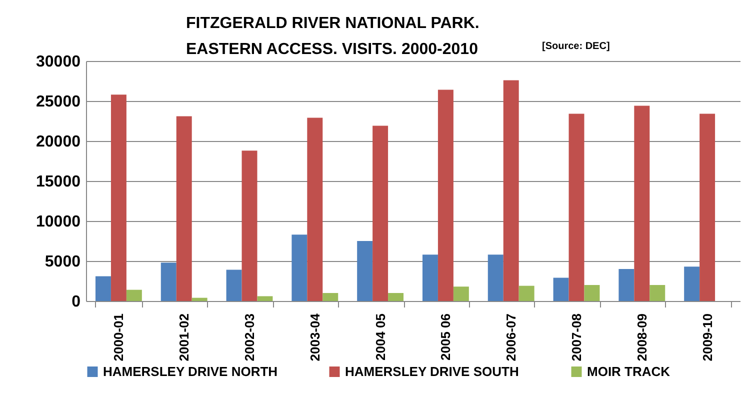 The width and height of the screenshot is (745, 411). Describe the element at coordinates (249, 338) in the screenshot. I see `x-tick-label: 2002-03` at that location.